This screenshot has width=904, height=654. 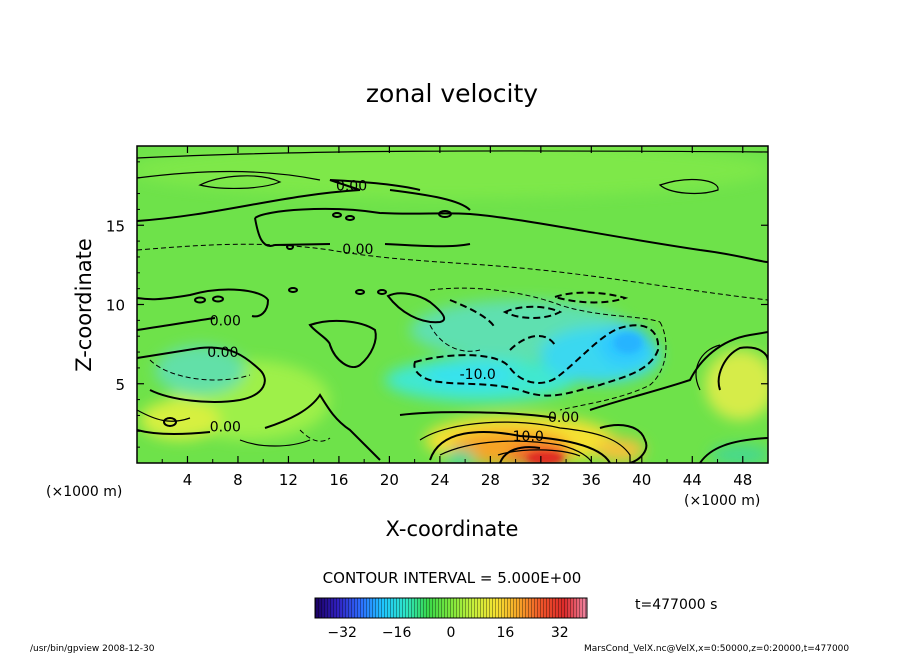 I want to click on y-tick-label: 15, so click(x=115, y=226).